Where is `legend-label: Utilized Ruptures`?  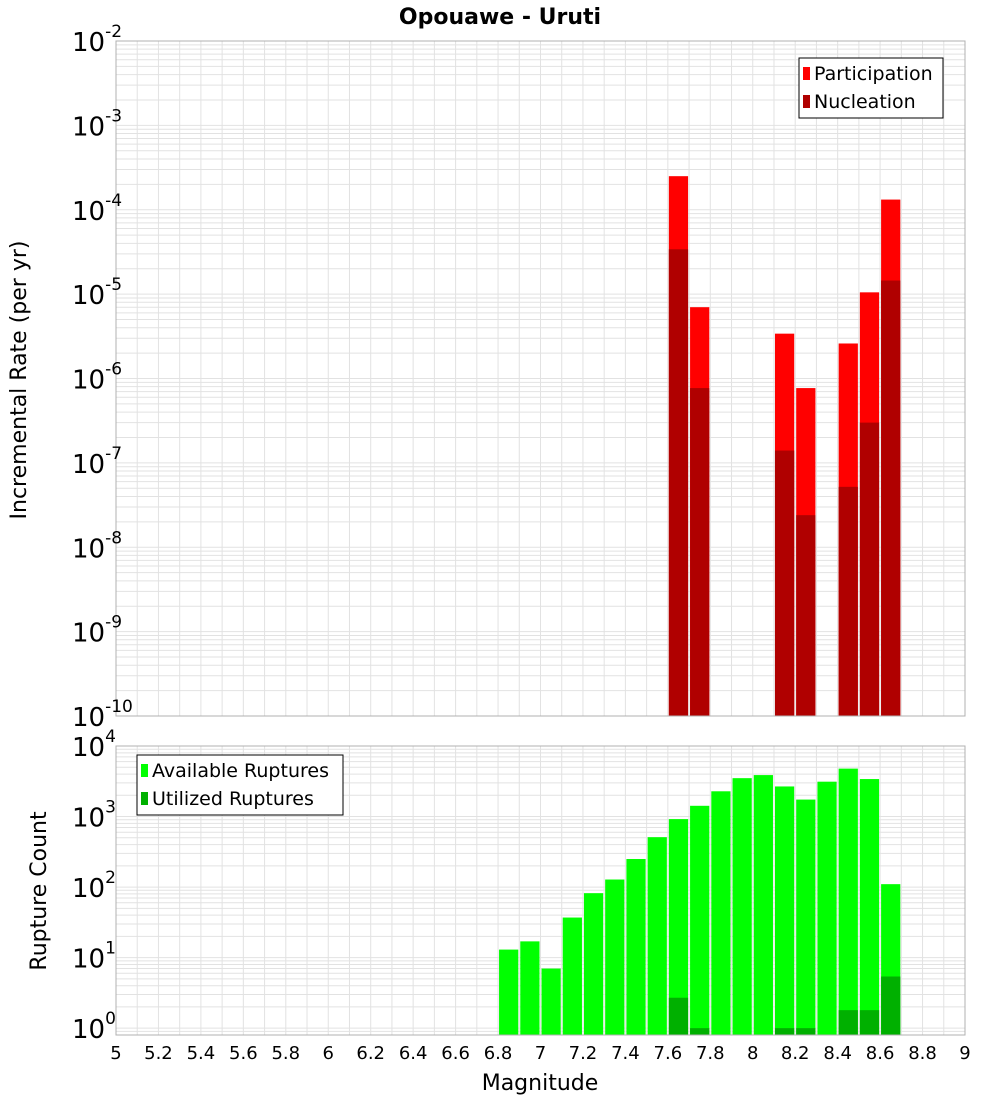 legend-label: Utilized Ruptures is located at coordinates (233, 799).